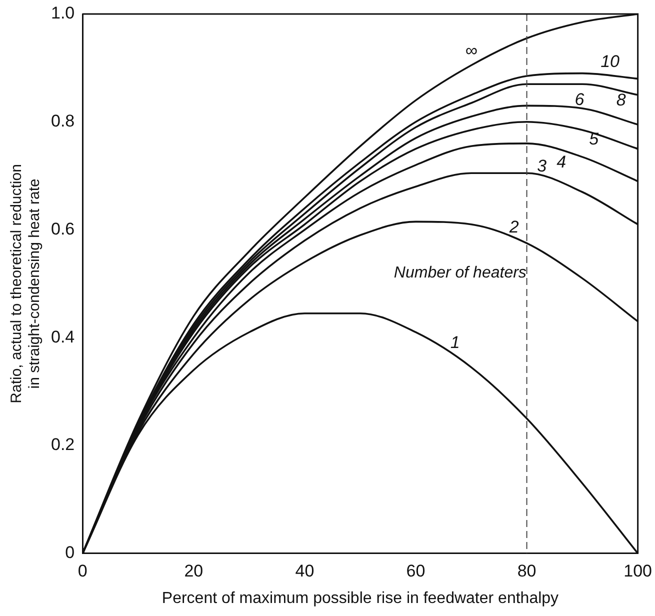 The image size is (655, 616). What do you see at coordinates (561, 162) in the screenshot?
I see `series-label: 4` at bounding box center [561, 162].